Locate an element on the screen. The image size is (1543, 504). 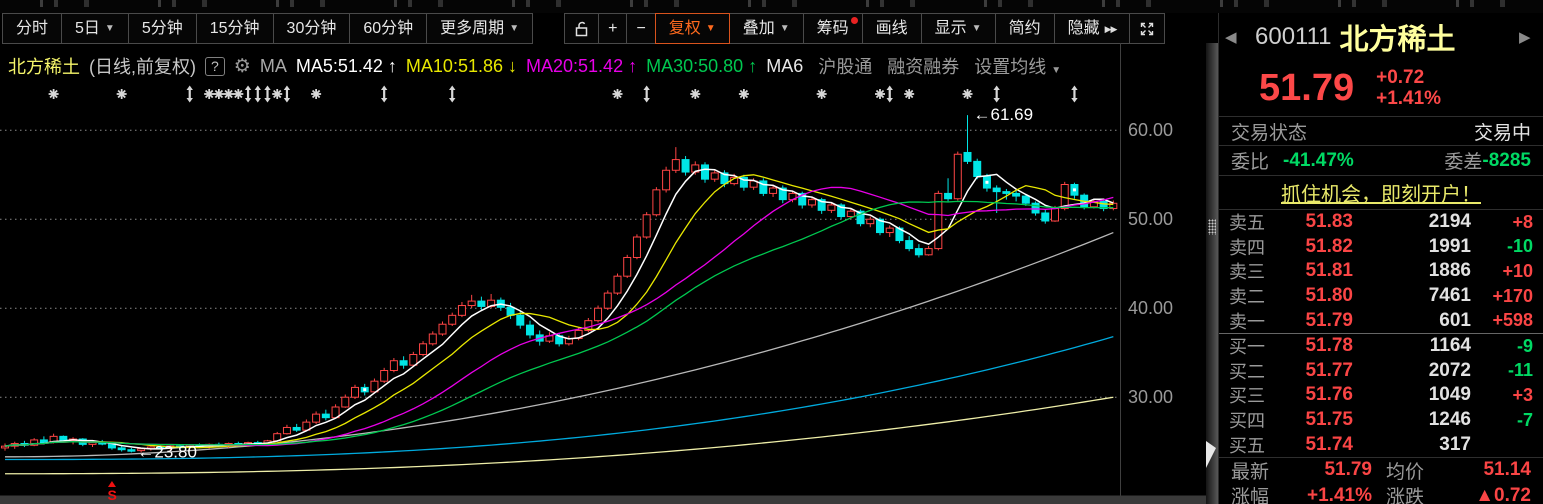
ma-settings-button: 设置均线 ▼ is located at coordinates (1017, 66).